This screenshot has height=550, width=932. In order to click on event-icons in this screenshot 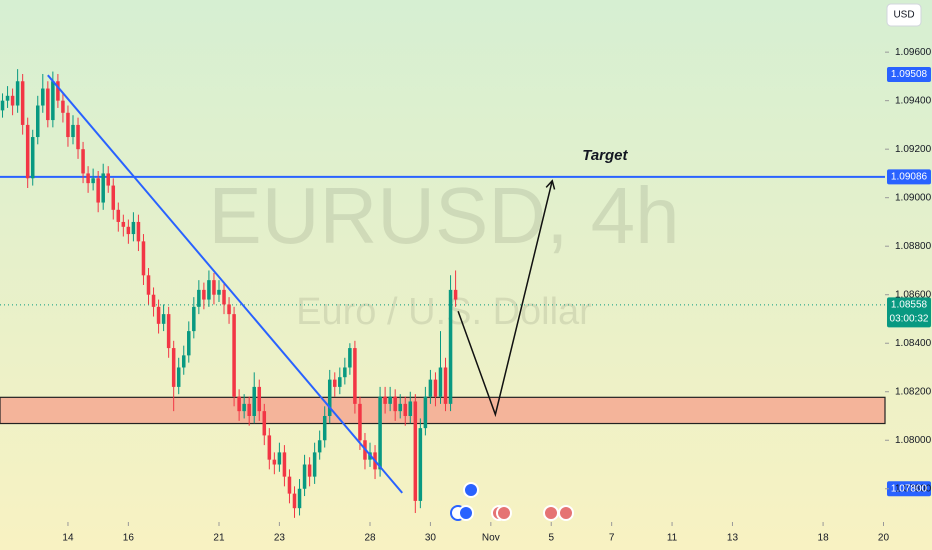, I will do `click(512, 501)`.